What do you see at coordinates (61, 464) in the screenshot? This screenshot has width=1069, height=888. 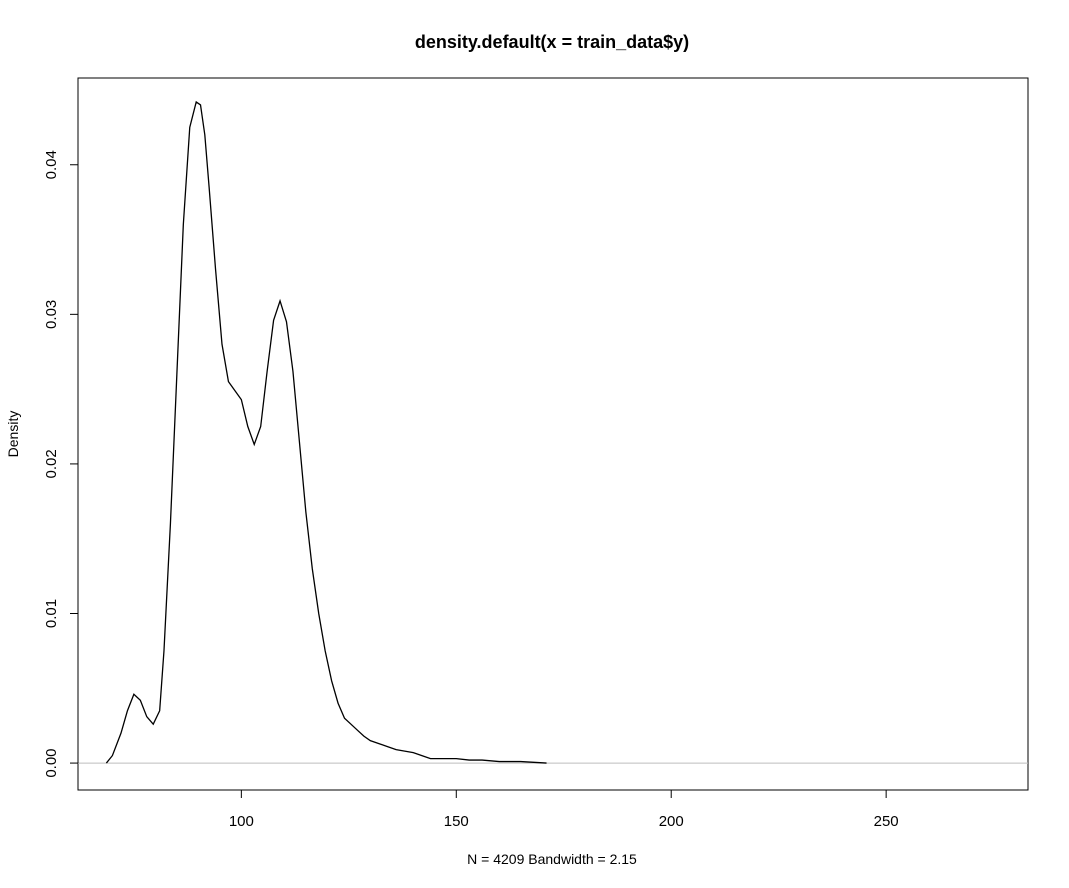 I see `y-axis: 0.00 0.01 0.02 0.03 0.04` at bounding box center [61, 464].